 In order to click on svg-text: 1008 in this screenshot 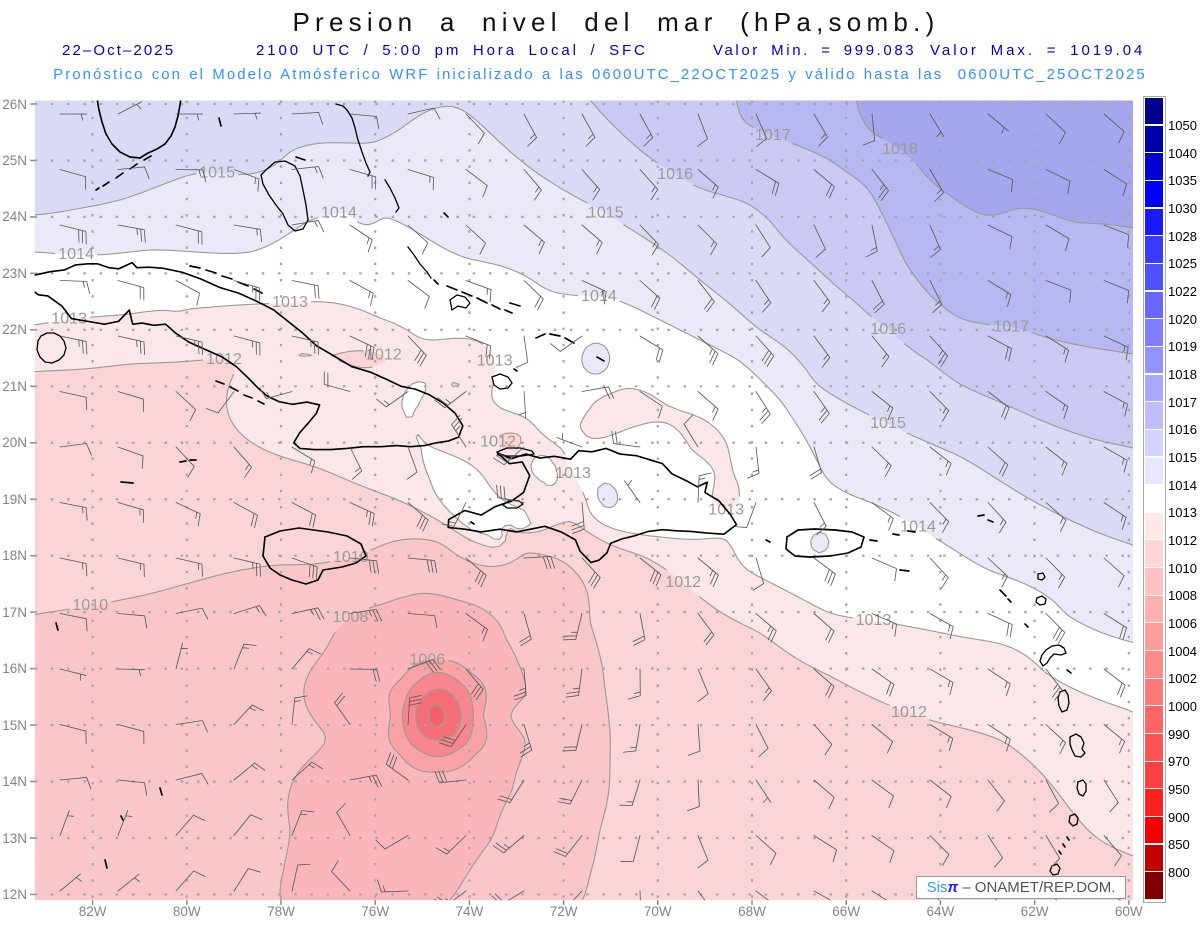, I will do `click(351, 617)`.